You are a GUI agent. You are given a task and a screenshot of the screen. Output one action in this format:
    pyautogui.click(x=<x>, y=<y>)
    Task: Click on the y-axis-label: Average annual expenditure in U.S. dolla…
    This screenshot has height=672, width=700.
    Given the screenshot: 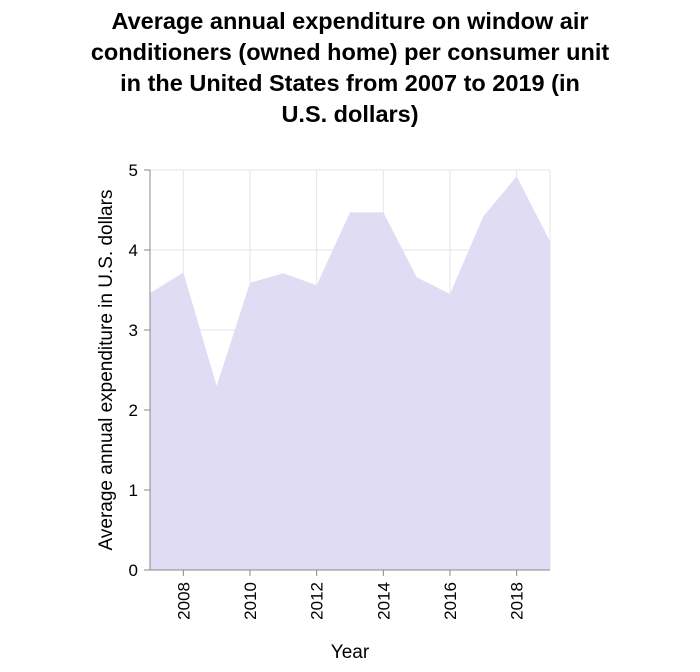 What is the action you would take?
    pyautogui.click(x=106, y=370)
    